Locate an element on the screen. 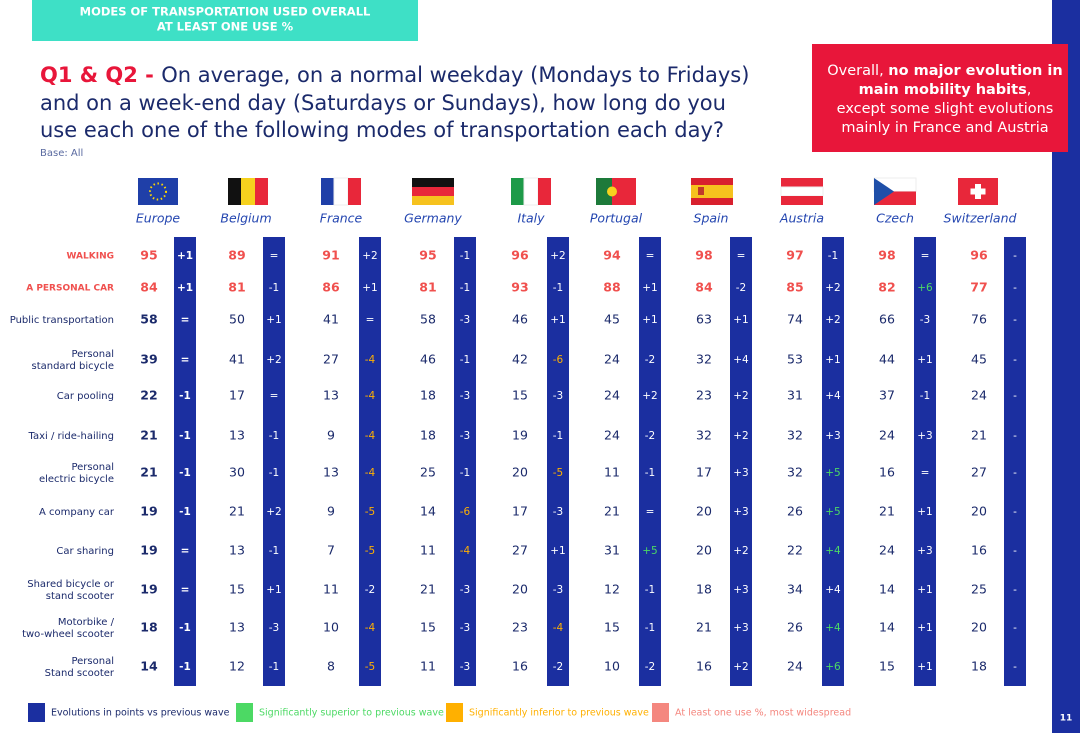 The height and width of the screenshot is (733, 1080). cell-value: 45 is located at coordinates (612, 319).